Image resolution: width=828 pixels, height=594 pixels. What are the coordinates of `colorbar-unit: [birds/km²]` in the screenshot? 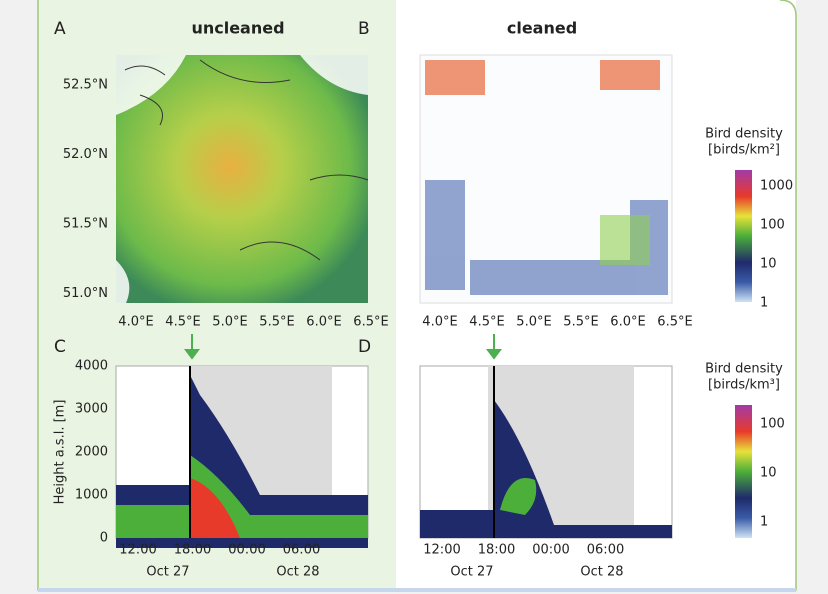 It's located at (744, 150).